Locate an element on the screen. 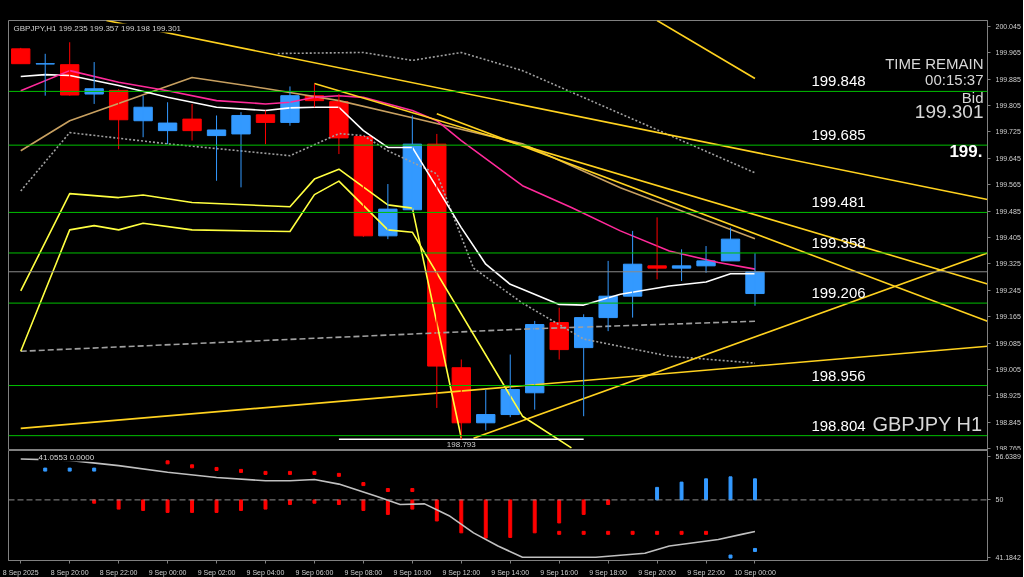 This screenshot has height=577, width=1024. annotation: 41.0553 0.0000 is located at coordinates (66, 457).